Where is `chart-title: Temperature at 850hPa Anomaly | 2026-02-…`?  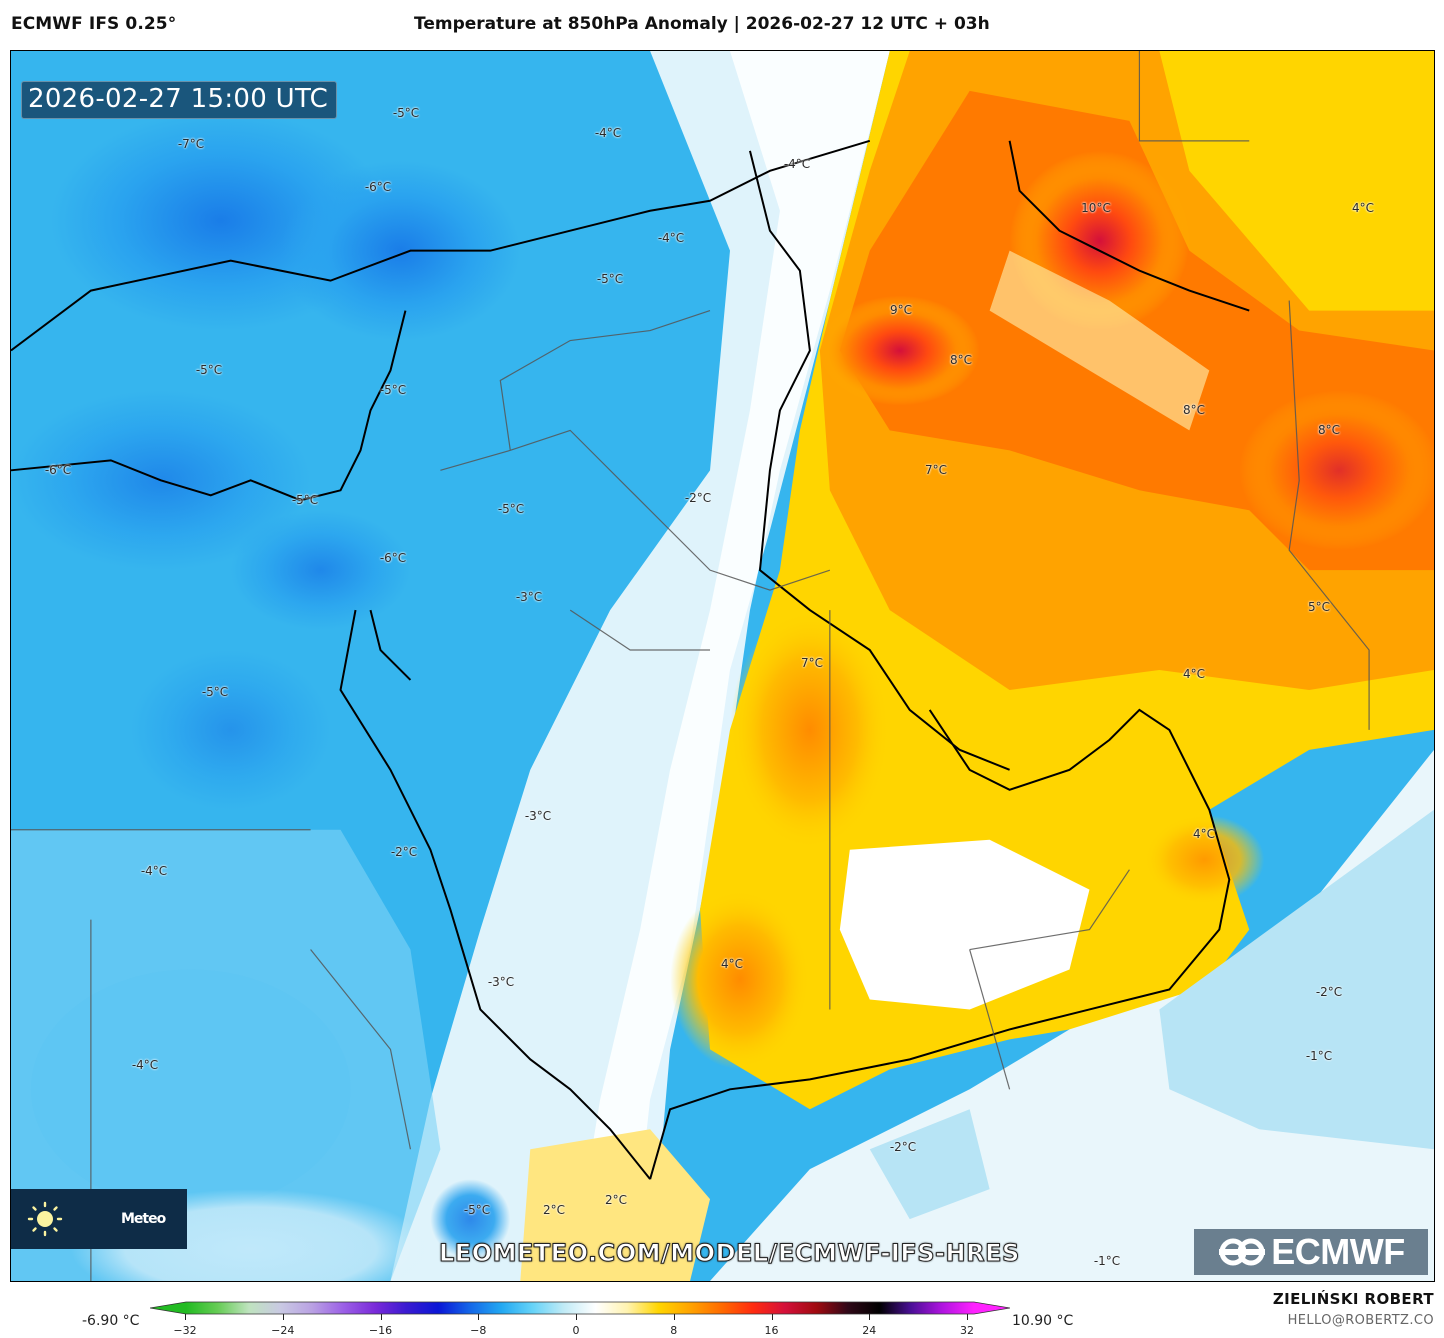
chart-title: Temperature at 850hPa Anomaly | 2026-02-… is located at coordinates (702, 24).